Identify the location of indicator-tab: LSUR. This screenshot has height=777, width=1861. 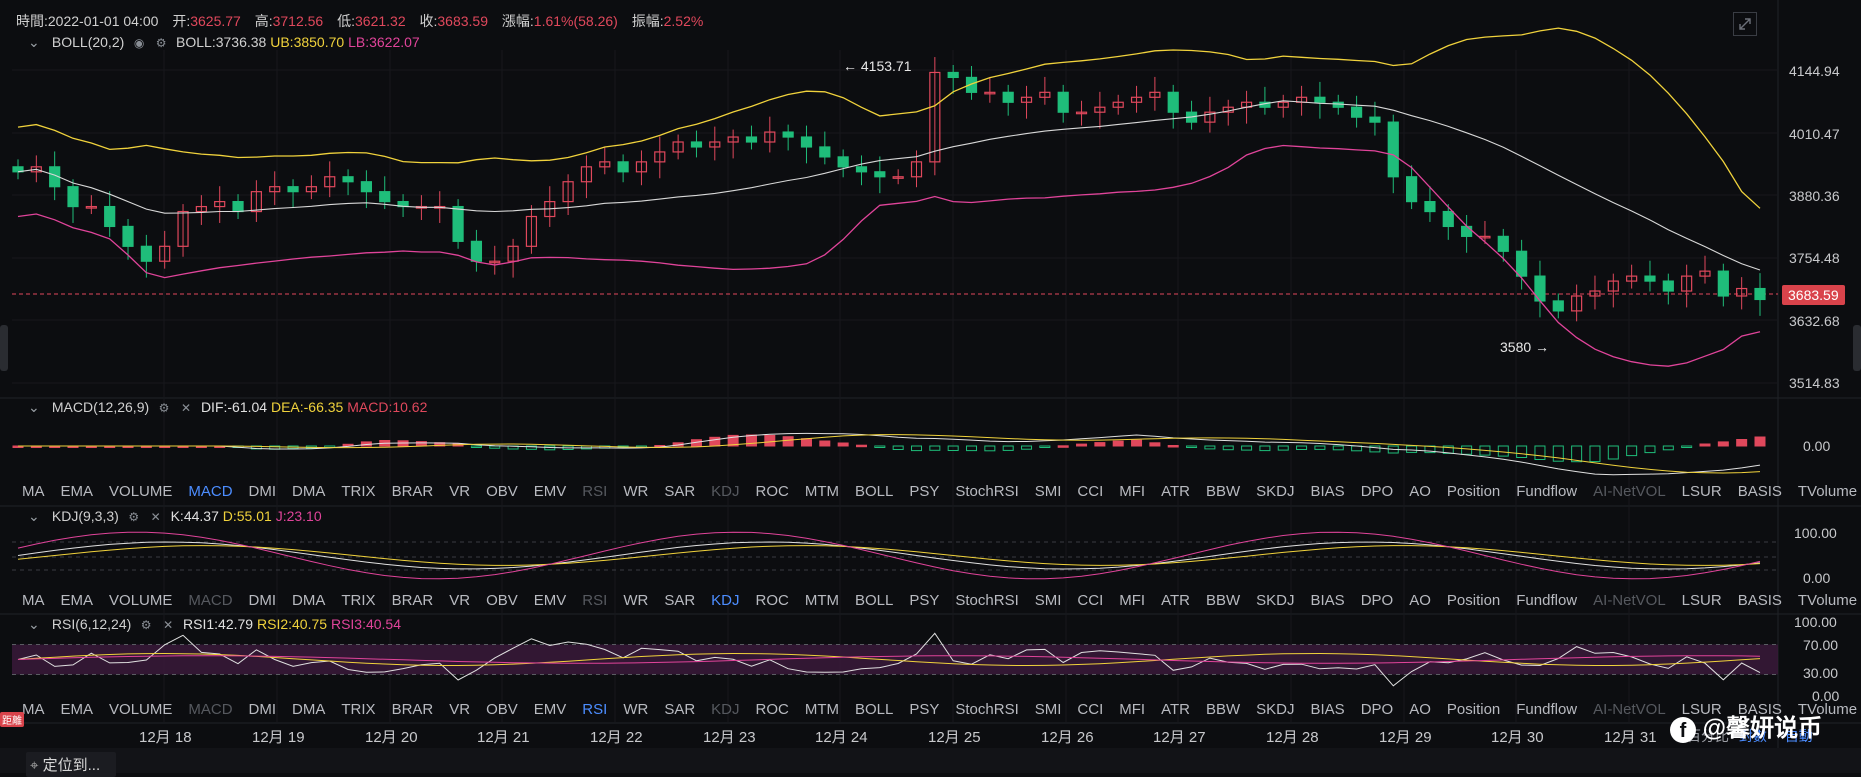
(1701, 709).